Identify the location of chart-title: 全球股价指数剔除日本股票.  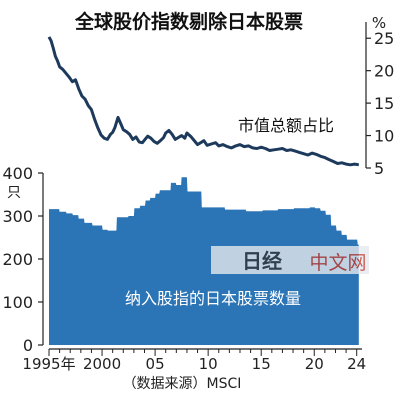
(188, 21).